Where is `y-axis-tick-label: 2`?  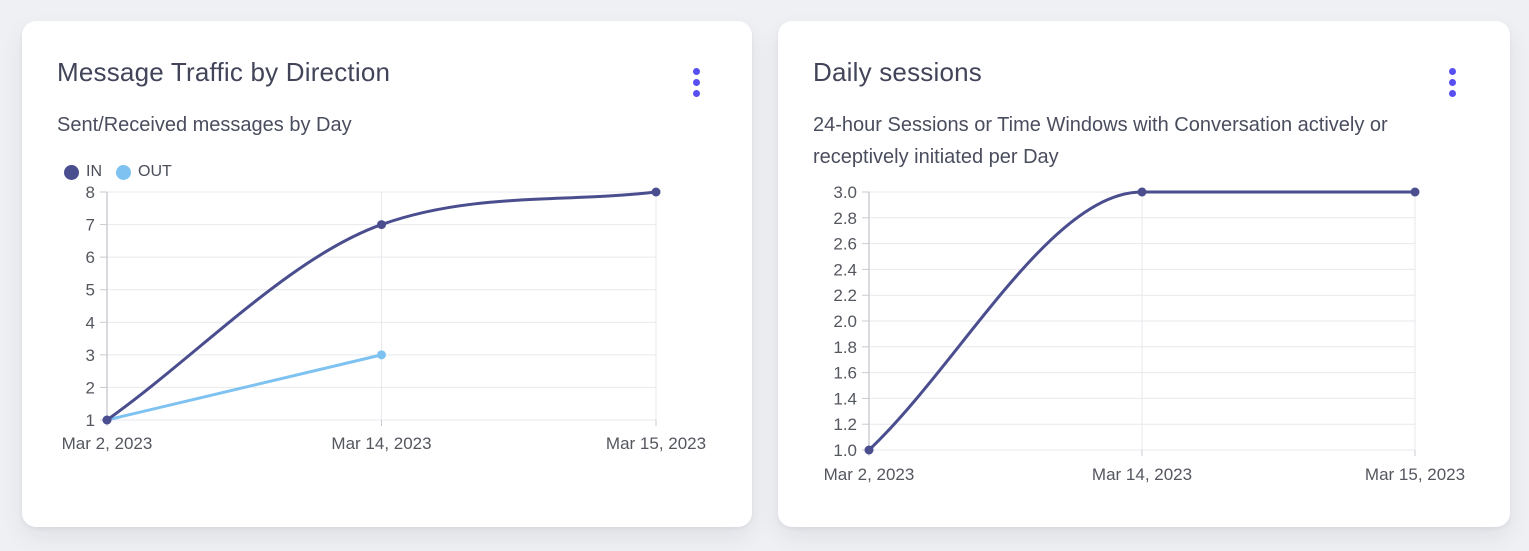
y-axis-tick-label: 2 is located at coordinates (90, 387).